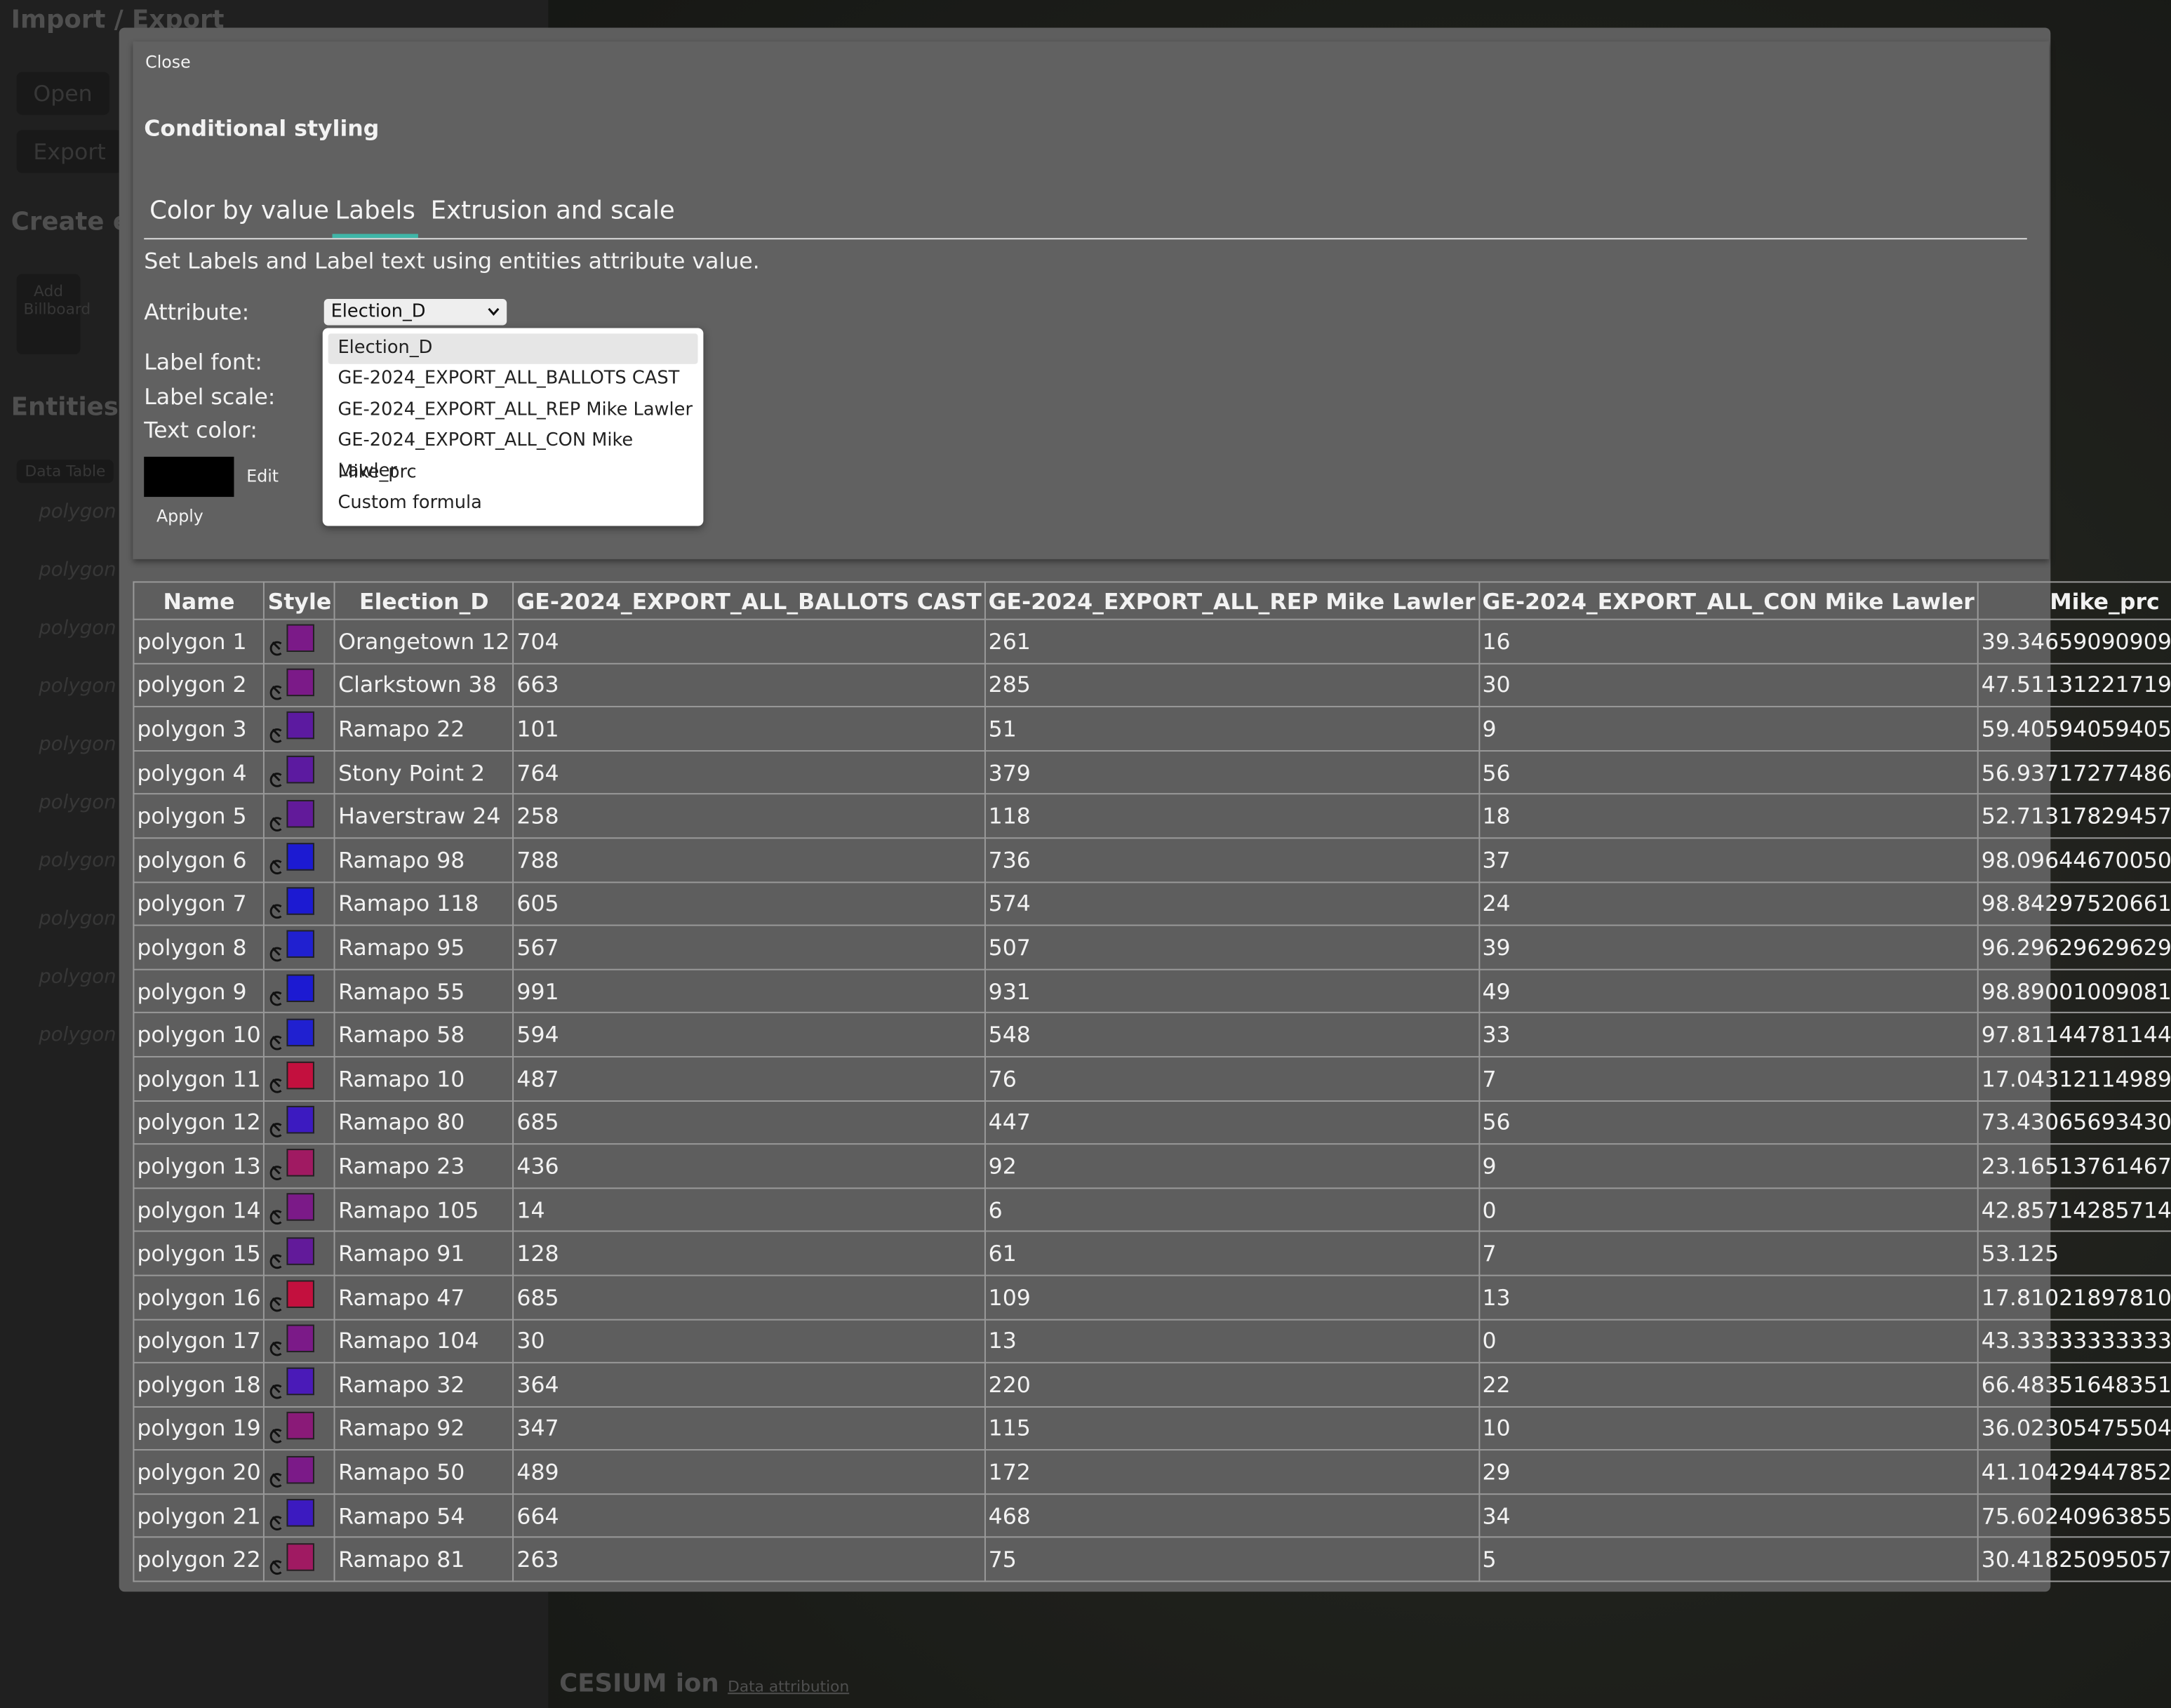 This screenshot has width=2171, height=1708. I want to click on cell: 76, so click(1232, 1078).